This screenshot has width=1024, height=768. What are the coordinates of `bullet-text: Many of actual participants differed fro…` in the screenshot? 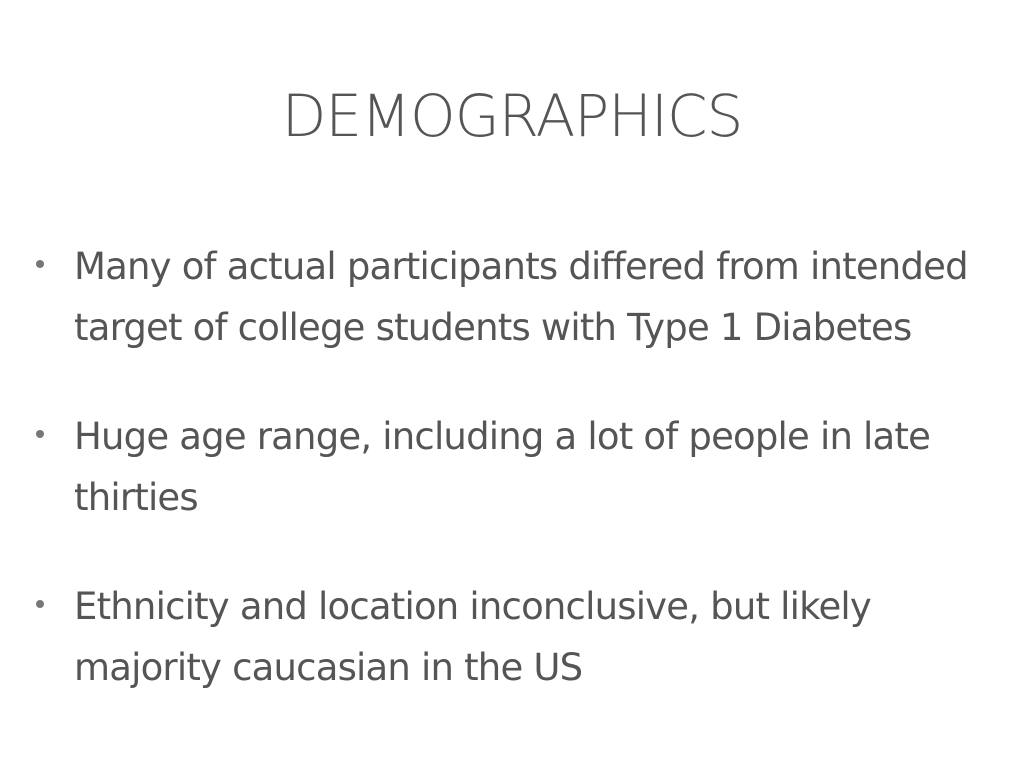 It's located at (521, 297).